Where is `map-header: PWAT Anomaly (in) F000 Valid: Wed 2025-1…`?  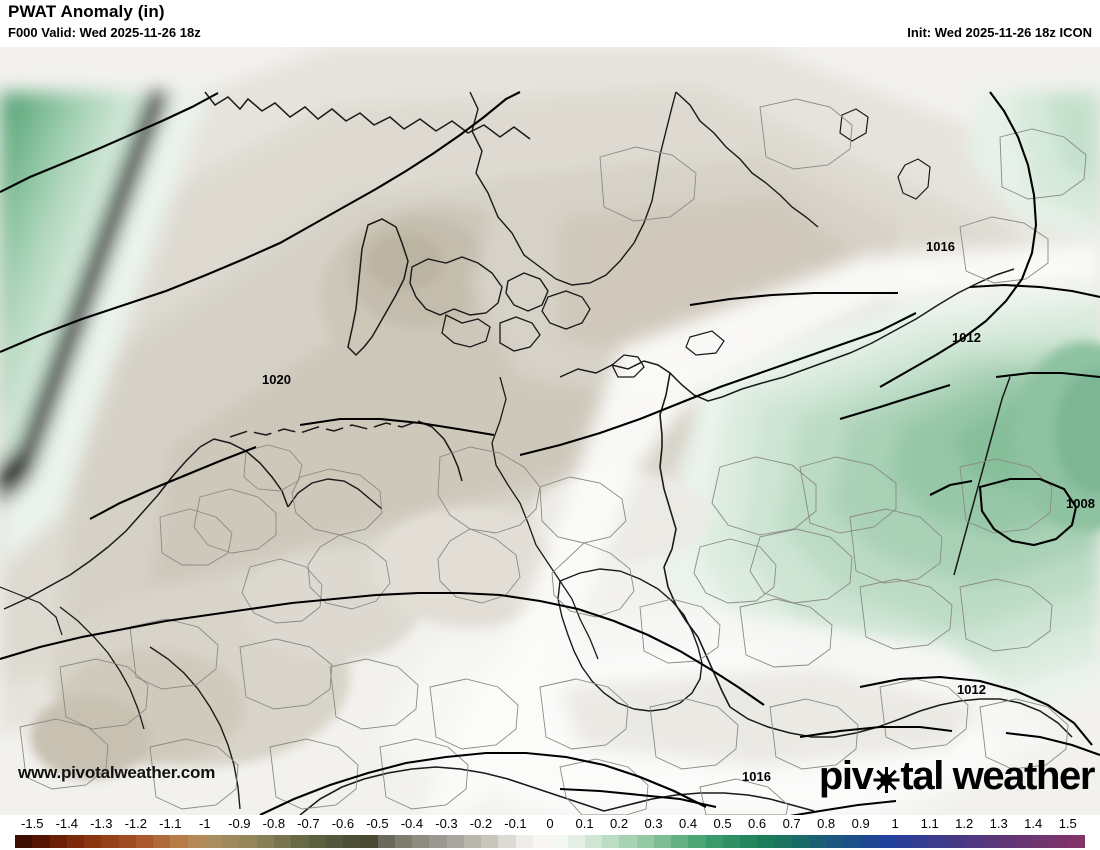 map-header: PWAT Anomaly (in) F000 Valid: Wed 2025-1… is located at coordinates (550, 23).